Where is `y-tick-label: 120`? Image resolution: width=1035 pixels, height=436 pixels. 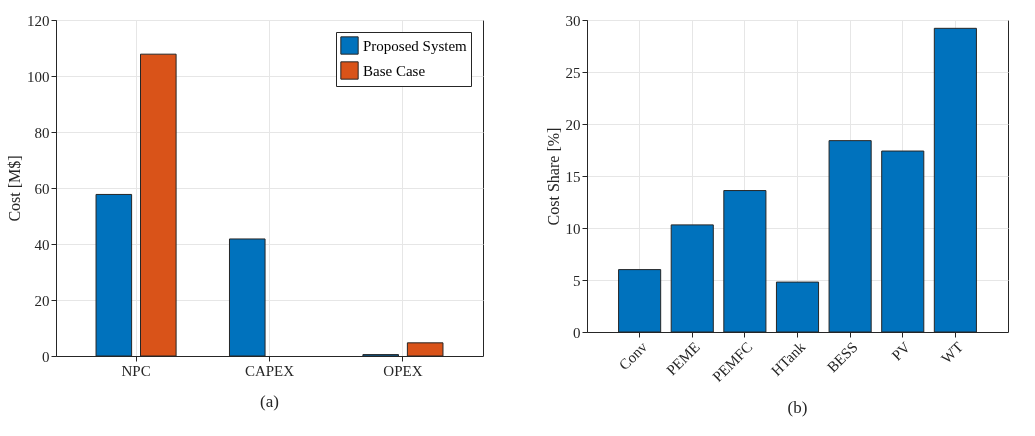 y-tick-label: 120 is located at coordinates (38, 20).